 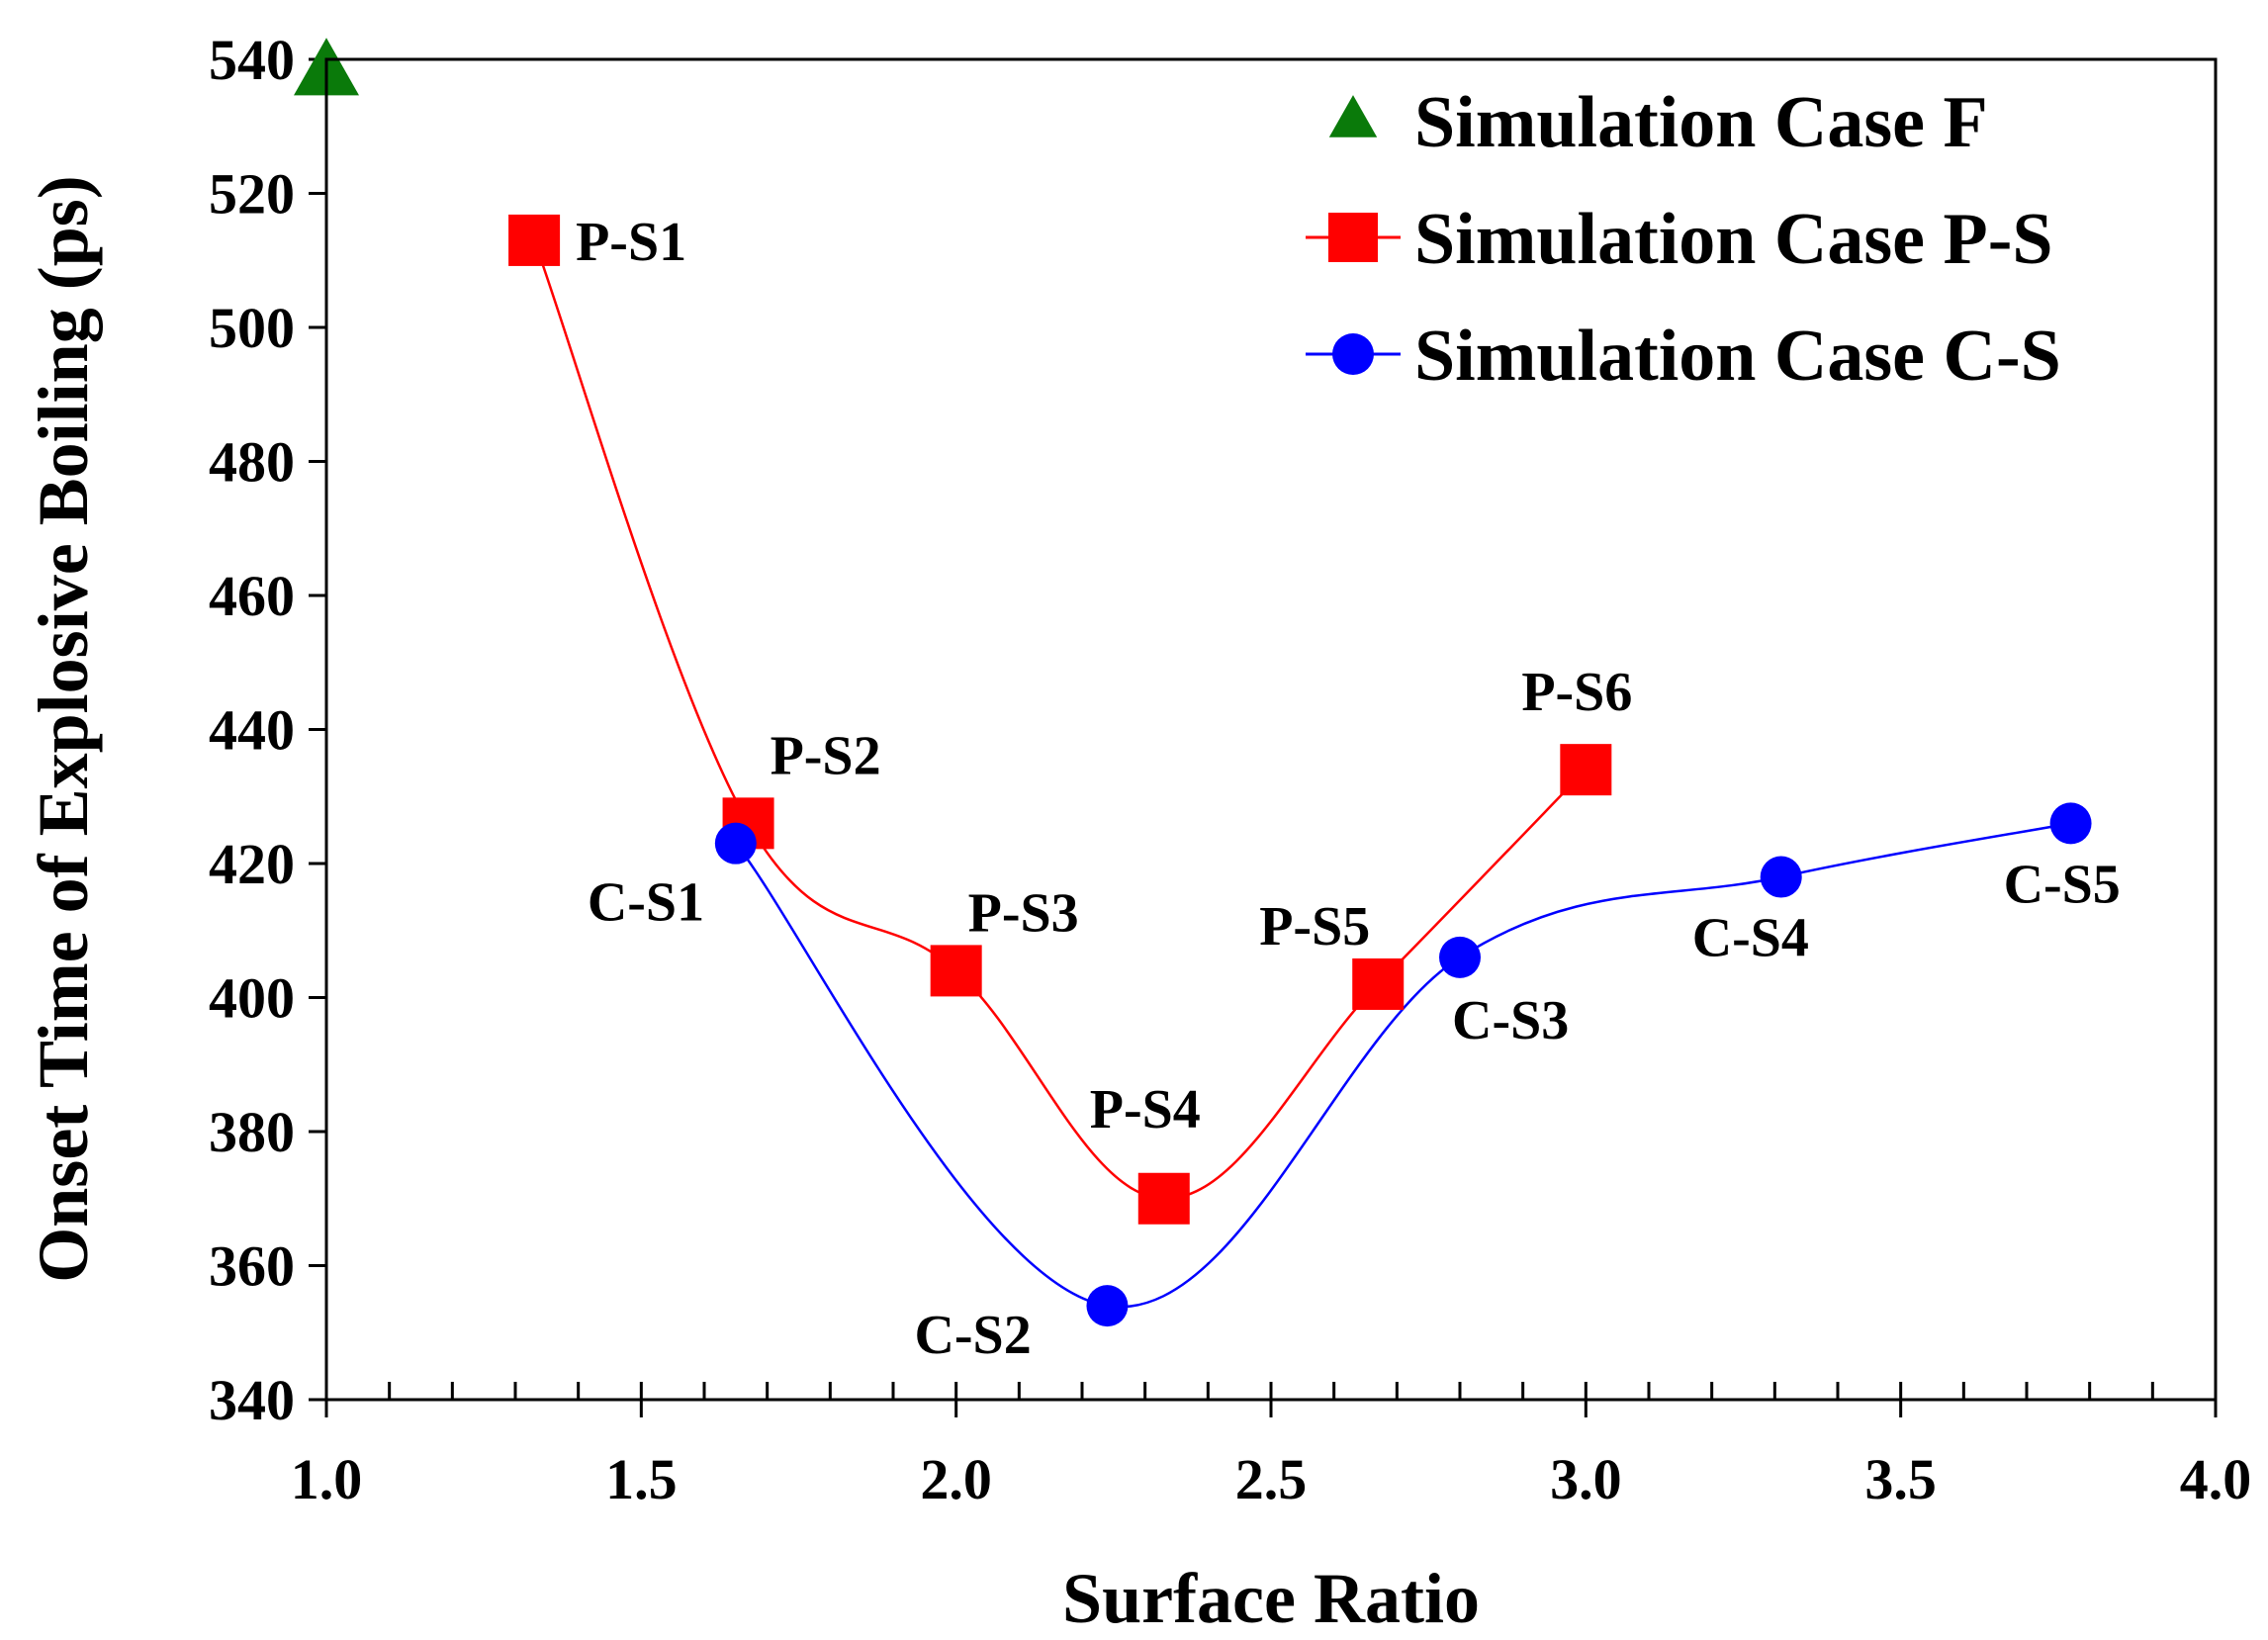 I want to click on y-tick-label: 520, so click(x=252, y=194).